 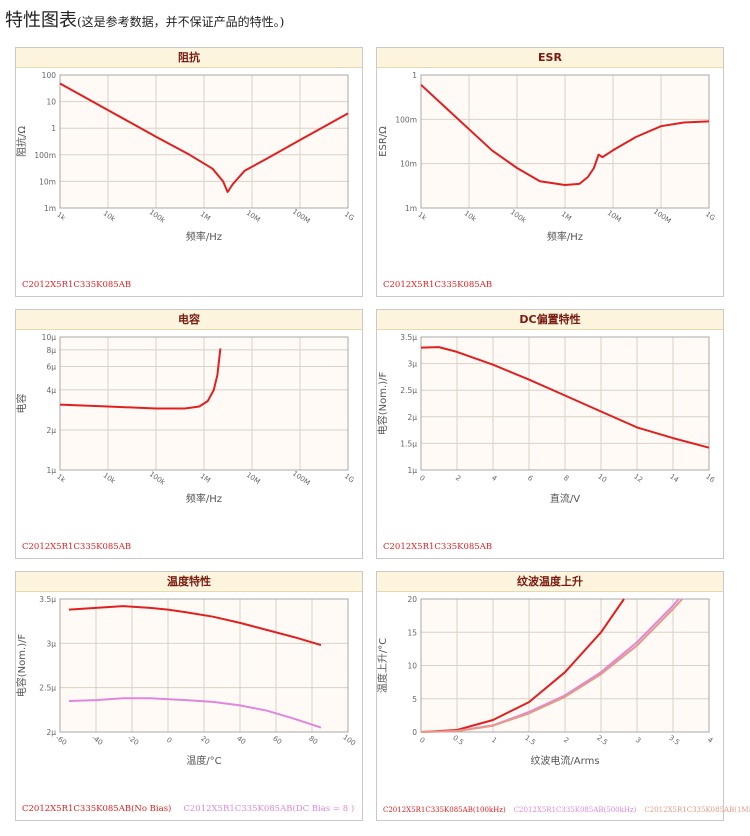 I want to click on x-tick-label: 6, so click(x=530, y=478).